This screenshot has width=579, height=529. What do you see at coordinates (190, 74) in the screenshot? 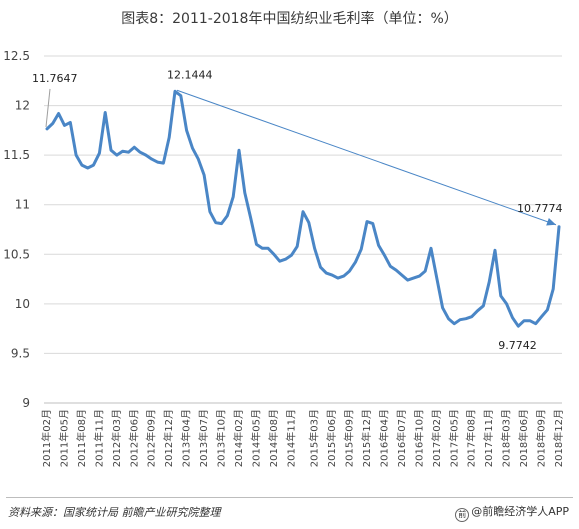
I see `data-label: 12.1444` at bounding box center [190, 74].